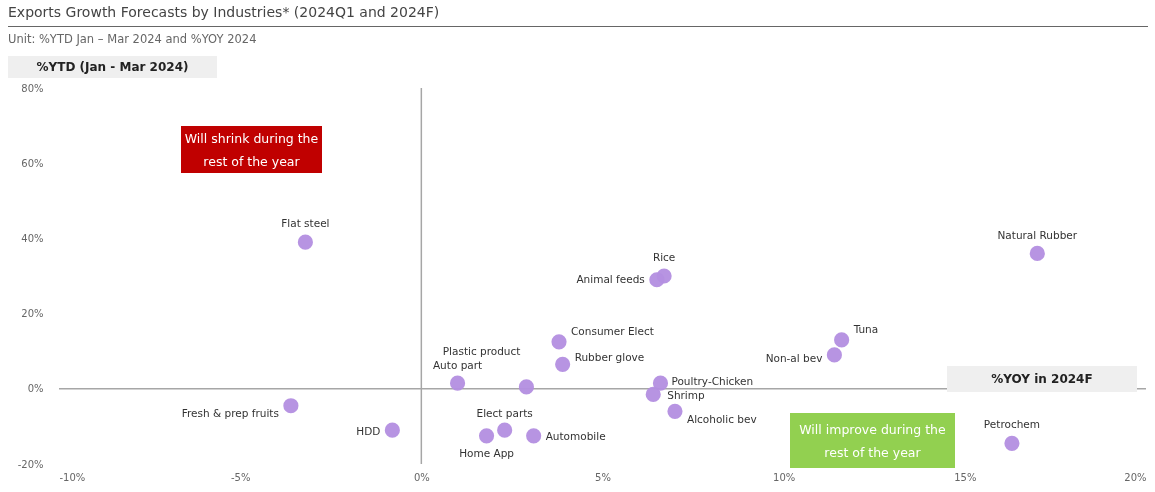  What do you see at coordinates (794, 357) in the screenshot?
I see `annotation: Non-al bev` at bounding box center [794, 357].